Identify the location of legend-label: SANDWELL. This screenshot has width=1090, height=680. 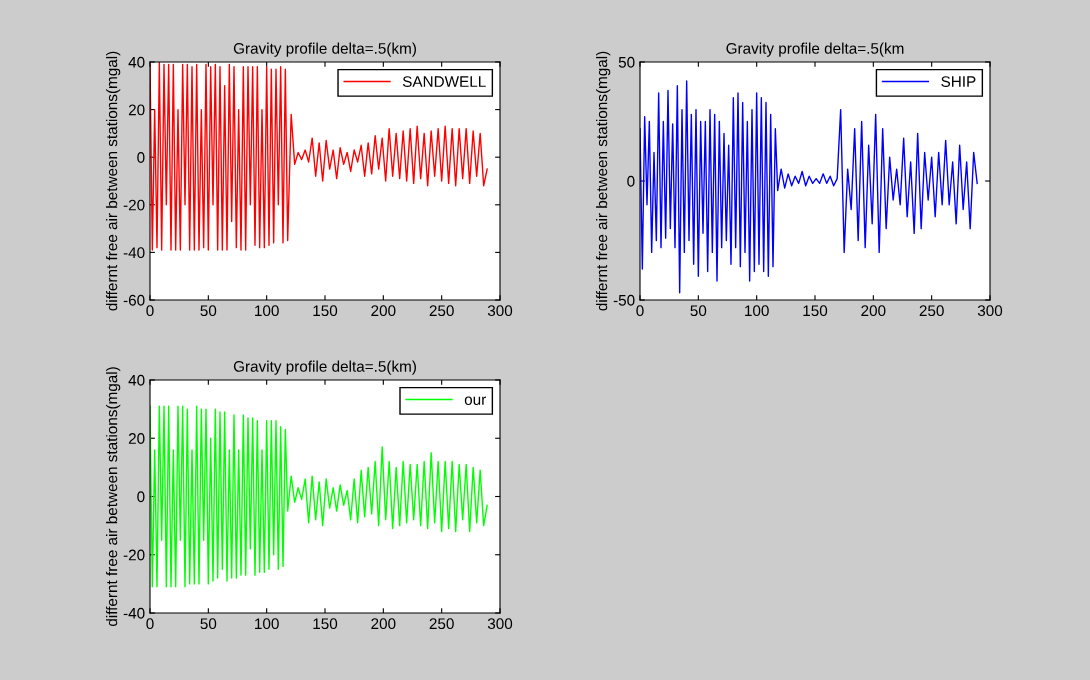
(444, 81).